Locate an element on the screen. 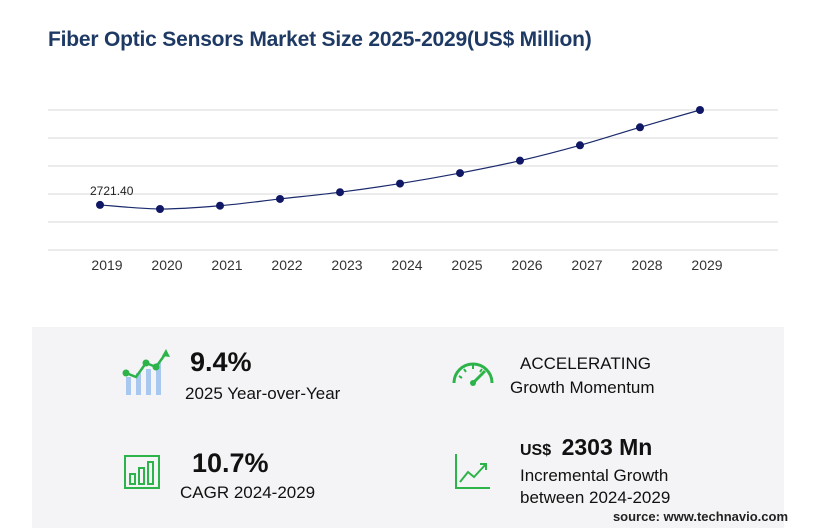  x-tick-label: 2021 is located at coordinates (226, 265).